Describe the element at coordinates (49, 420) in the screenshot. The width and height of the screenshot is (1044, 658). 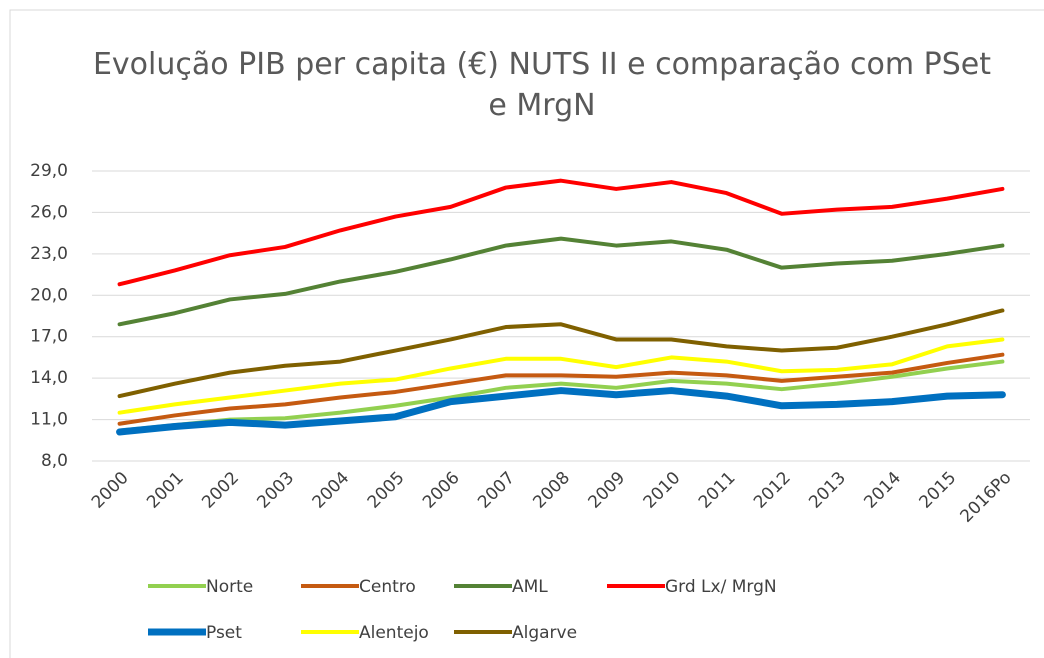
I see `y-tick-label: 11,0` at that location.